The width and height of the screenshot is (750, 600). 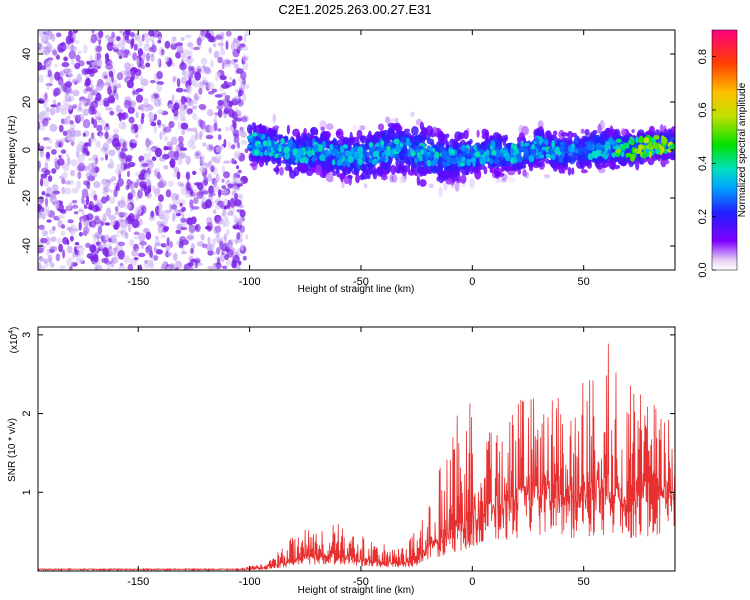 What do you see at coordinates (27, 492) in the screenshot?
I see `y-tick-label: 1` at bounding box center [27, 492].